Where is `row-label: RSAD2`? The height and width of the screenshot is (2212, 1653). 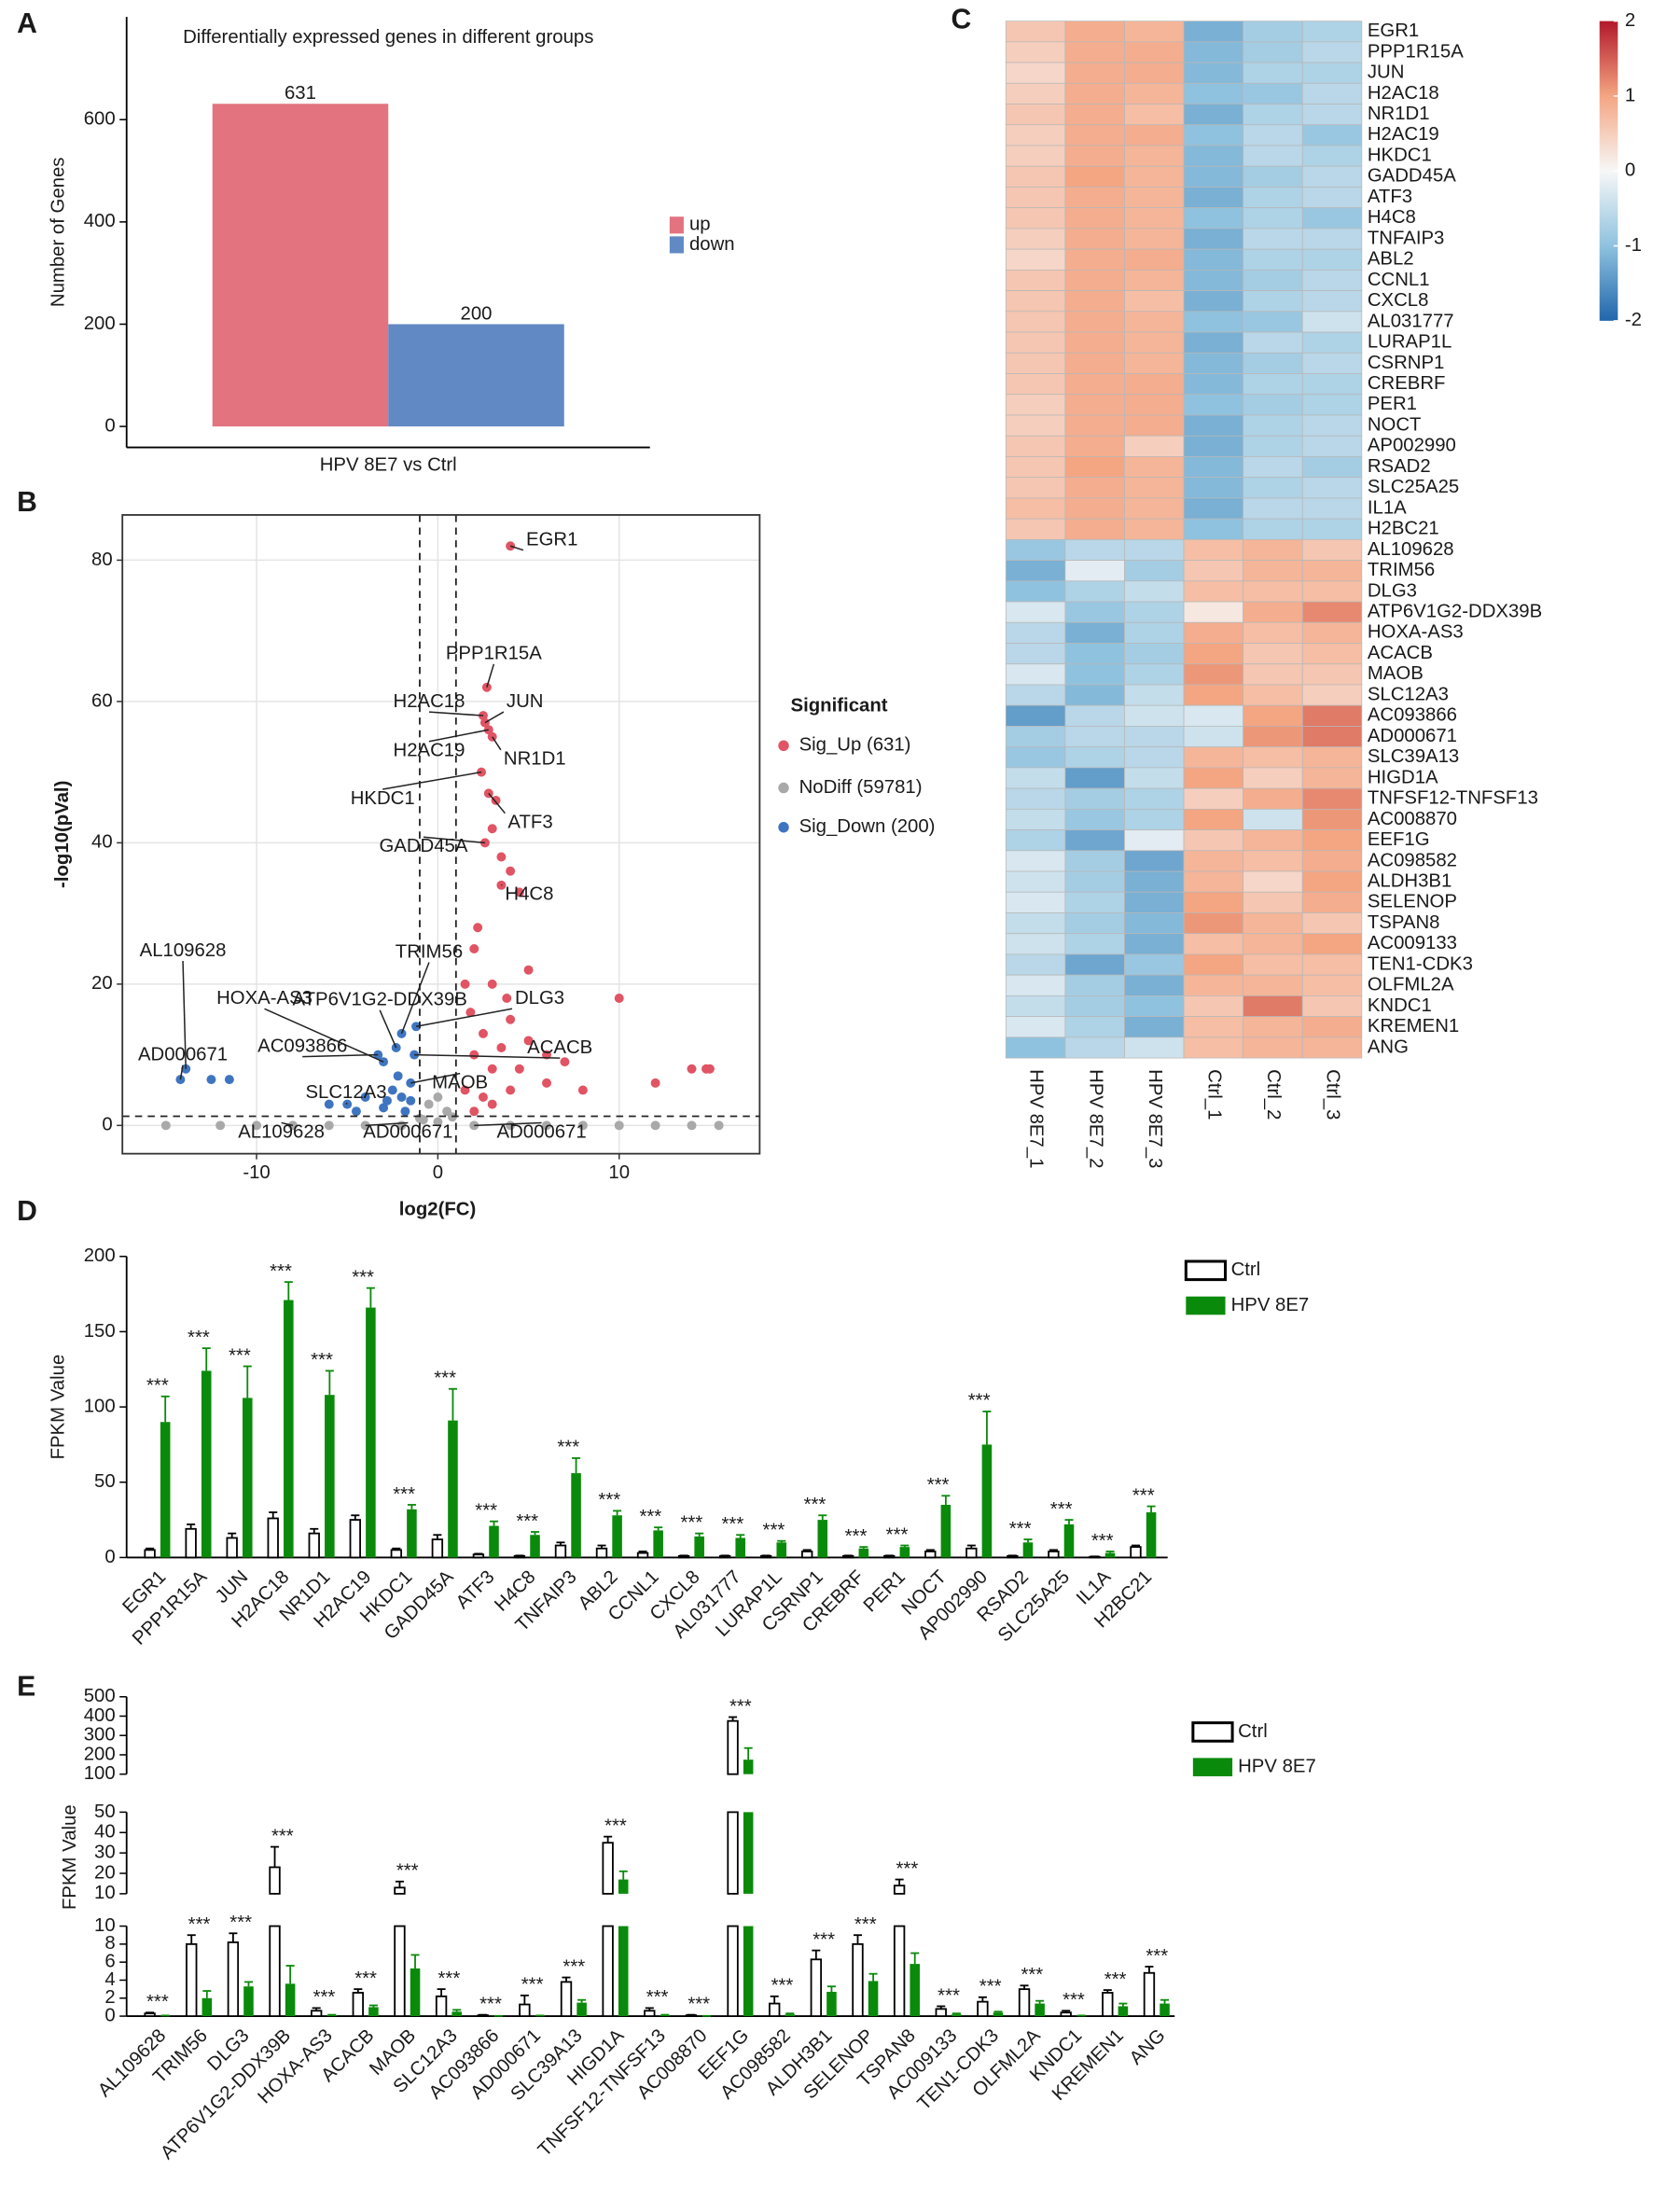 row-label: RSAD2 is located at coordinates (1399, 466).